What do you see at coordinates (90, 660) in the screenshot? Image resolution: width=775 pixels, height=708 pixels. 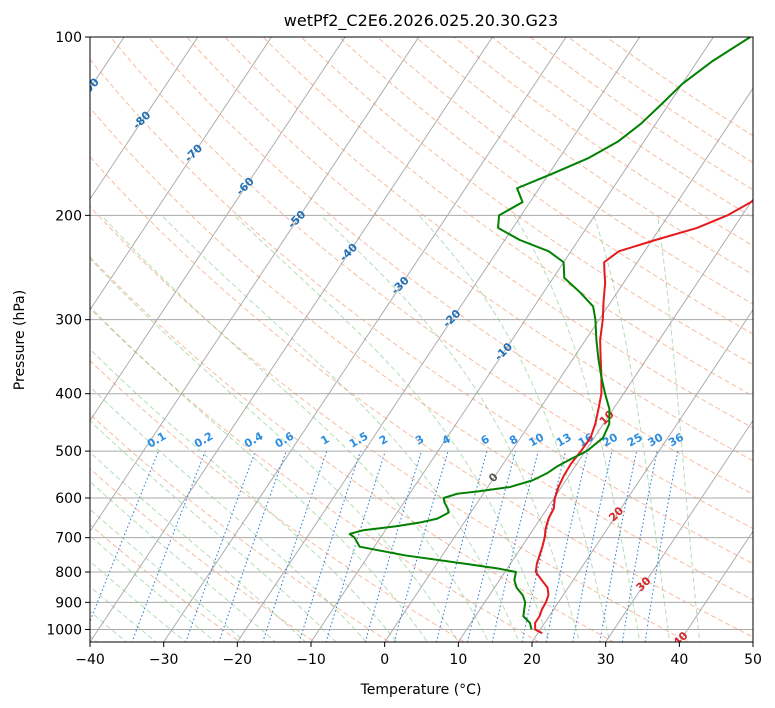 I see `x-tick-label: −40` at bounding box center [90, 660].